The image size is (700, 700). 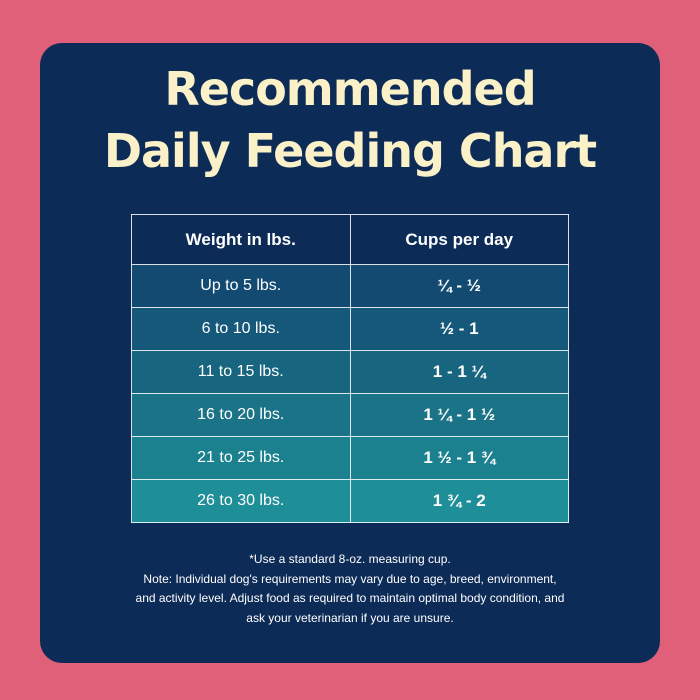 I want to click on table-row: 11 to 15 lbs. 1 - 1 ¼, so click(x=350, y=372).